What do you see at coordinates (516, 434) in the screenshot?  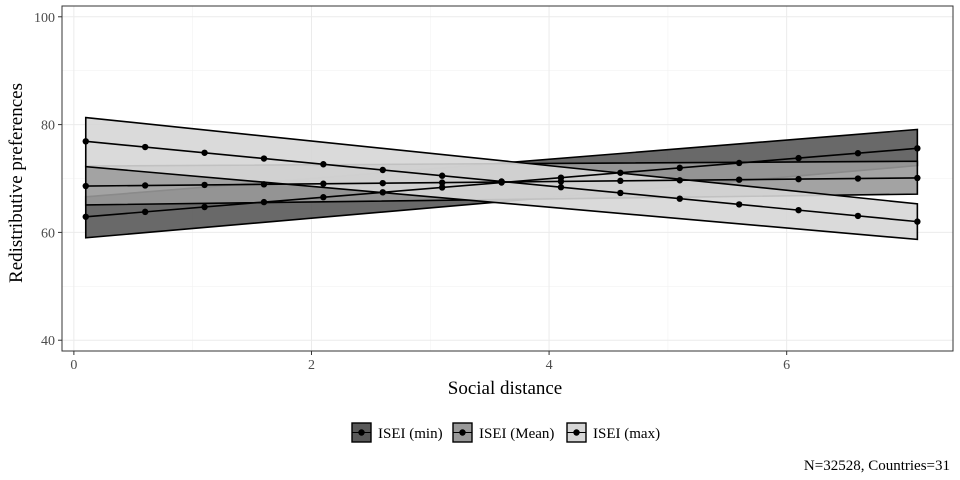 I see `legend-label-isei-mean-: ISEI (Mean)` at bounding box center [516, 434].